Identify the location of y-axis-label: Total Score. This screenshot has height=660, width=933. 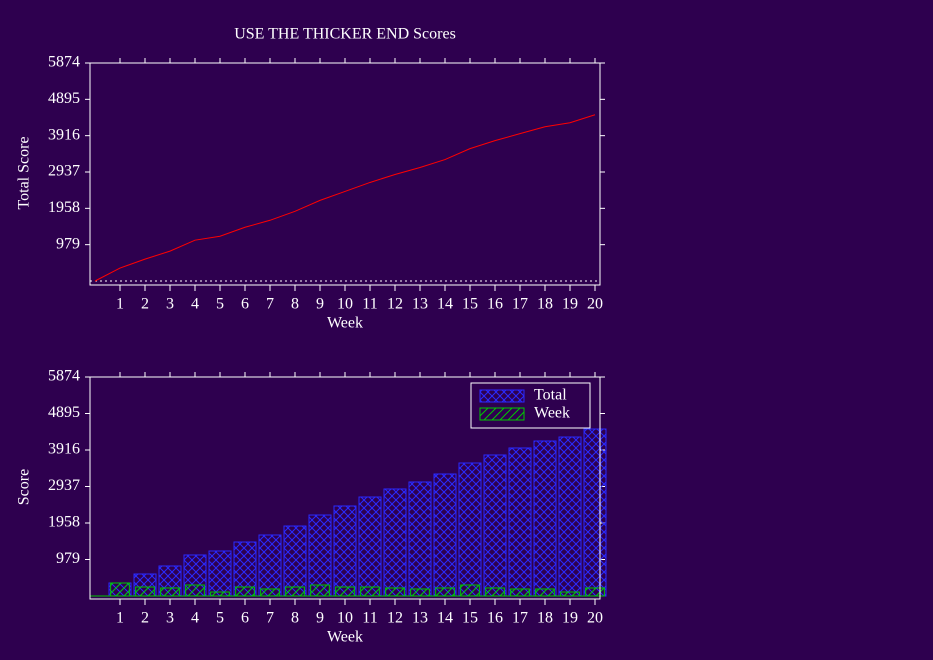
(24, 172).